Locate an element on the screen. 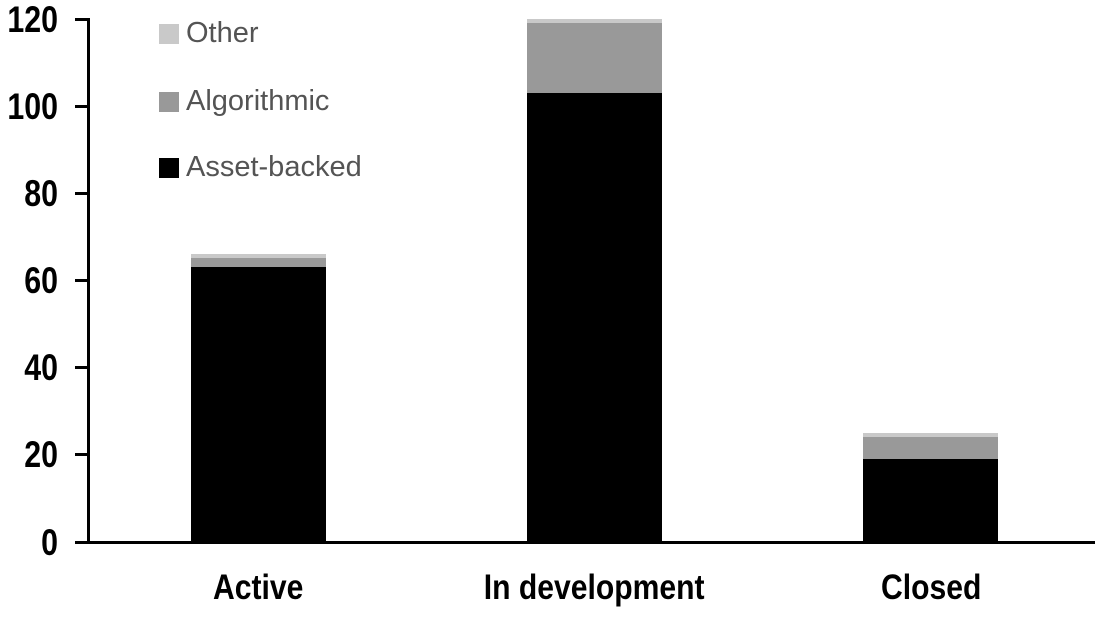 Image resolution: width=1102 pixels, height=618 pixels. legend-item-label: Asset-backed is located at coordinates (274, 167).